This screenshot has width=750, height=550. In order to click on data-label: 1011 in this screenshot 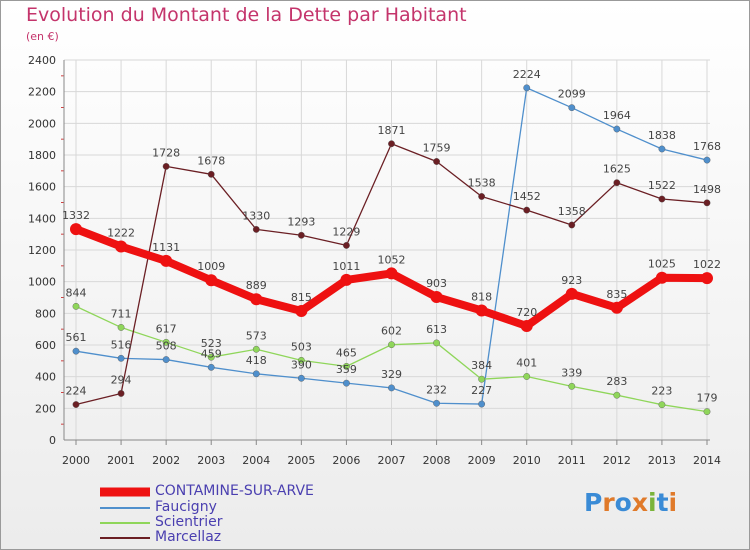, I will do `click(346, 266)`.